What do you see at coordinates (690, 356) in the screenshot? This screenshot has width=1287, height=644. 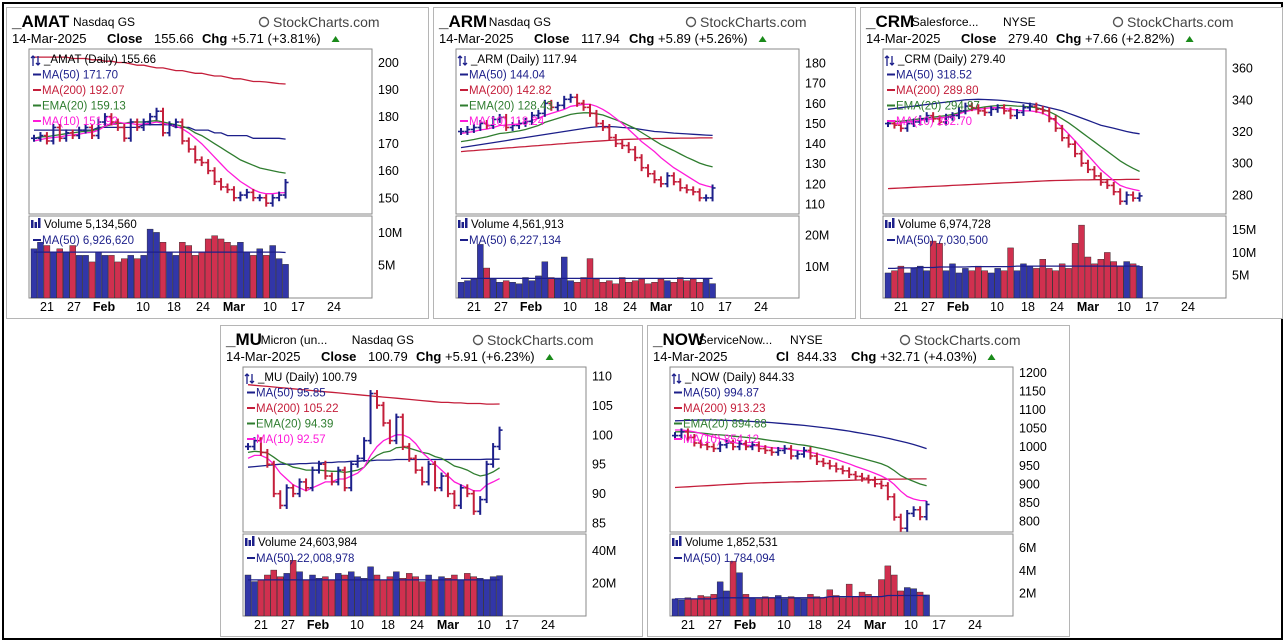 I see `date-label: 14-Mar-2025` at bounding box center [690, 356].